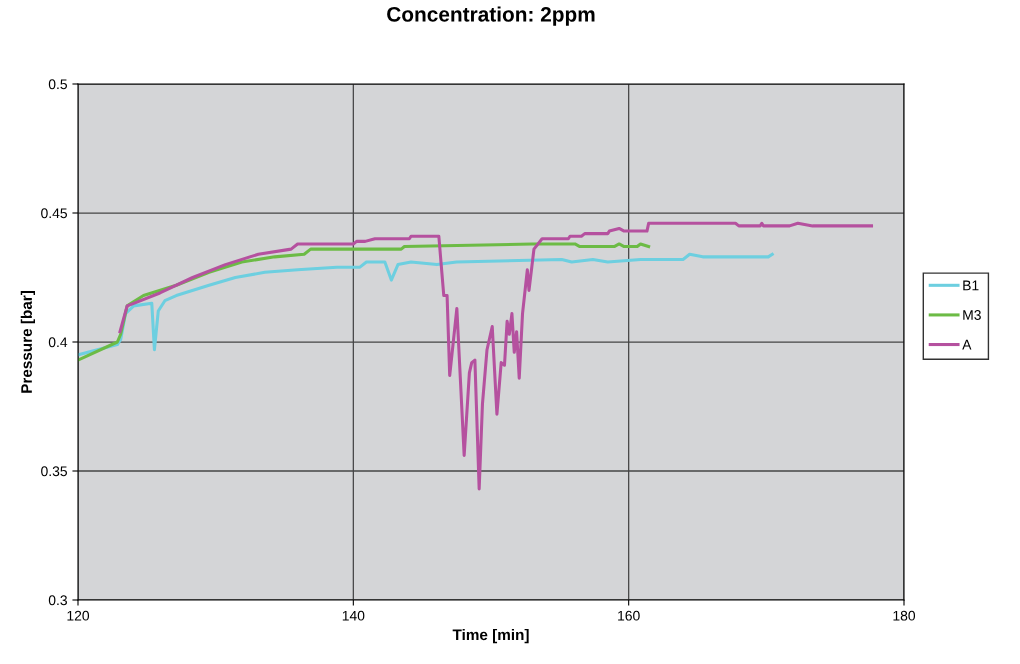 Image resolution: width=1020 pixels, height=664 pixels. Describe the element at coordinates (57, 84) in the screenshot. I see `y-tick-label: 0.5` at that location.